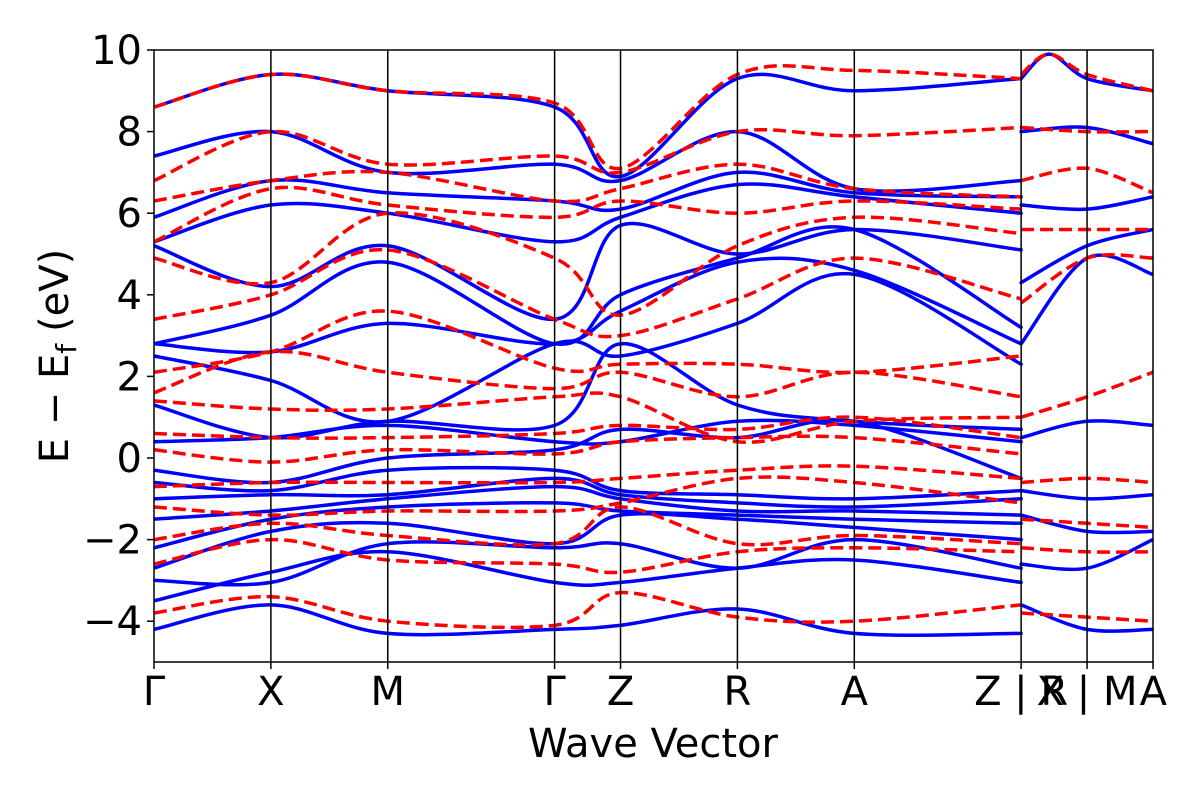  What do you see at coordinates (129, 459) in the screenshot?
I see `y-tick-label: 0` at bounding box center [129, 459].